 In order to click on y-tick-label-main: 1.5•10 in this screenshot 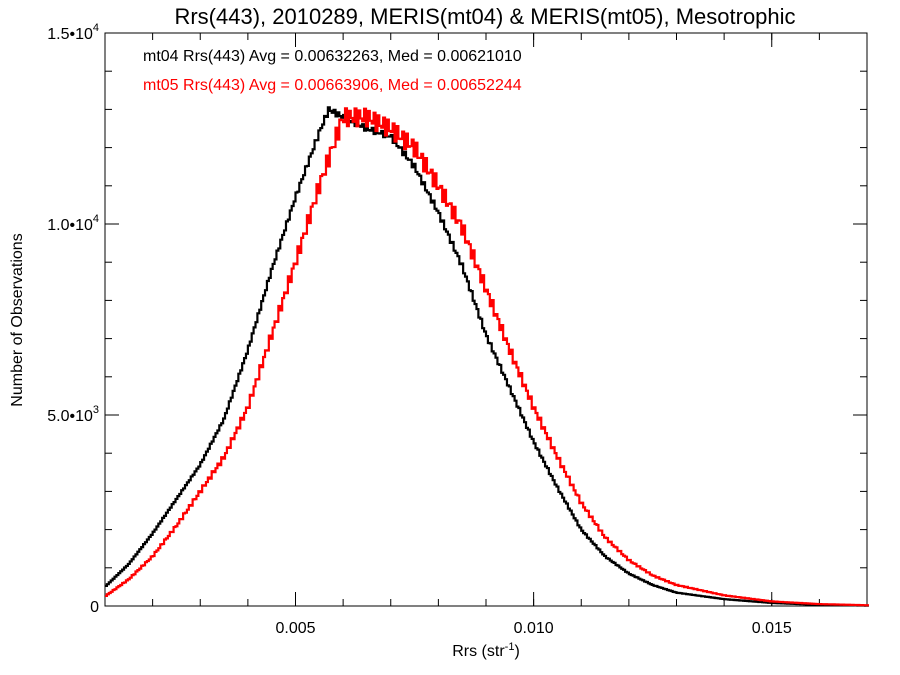, I will do `click(70, 34)`.